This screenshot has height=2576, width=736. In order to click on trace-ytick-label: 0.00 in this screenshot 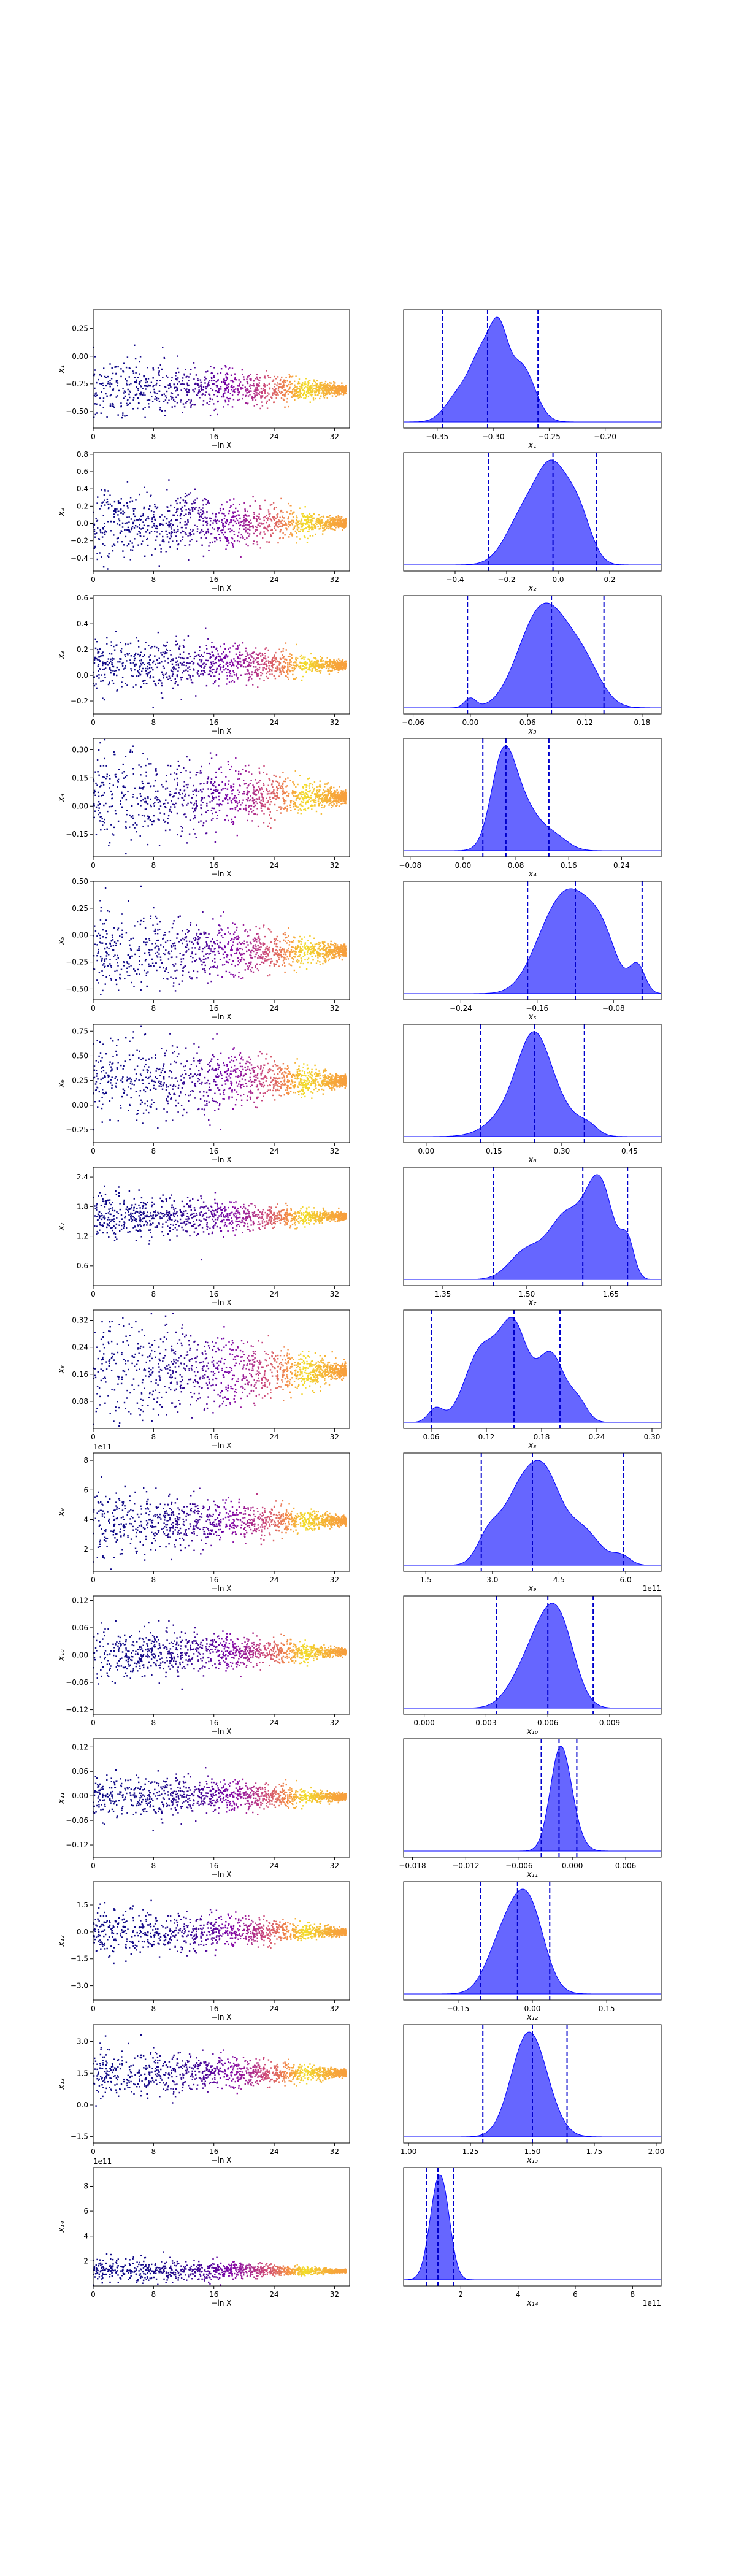, I will do `click(80, 356)`.